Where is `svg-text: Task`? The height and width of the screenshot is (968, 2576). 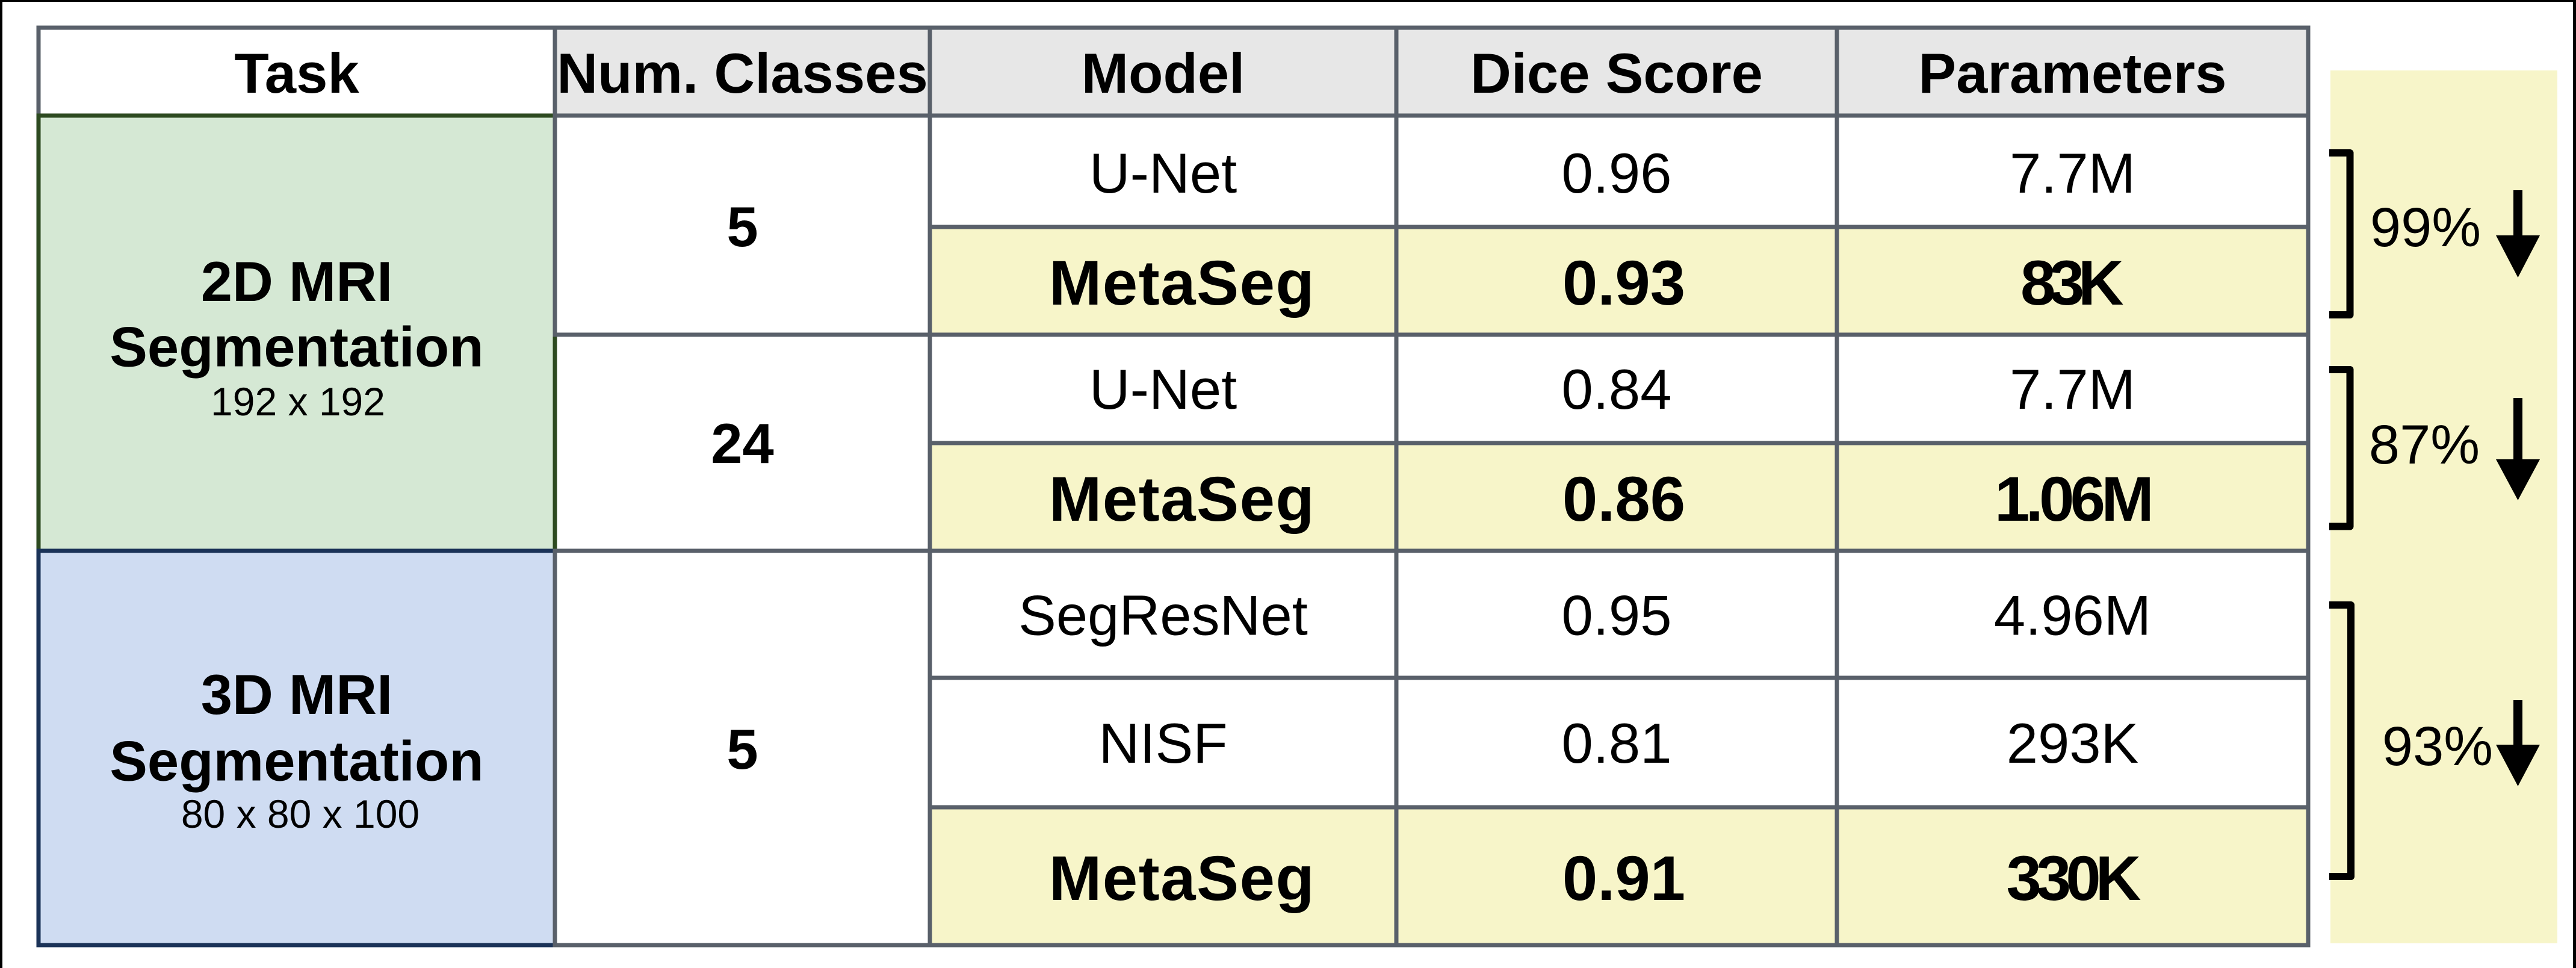
svg-text: Task is located at coordinates (296, 73).